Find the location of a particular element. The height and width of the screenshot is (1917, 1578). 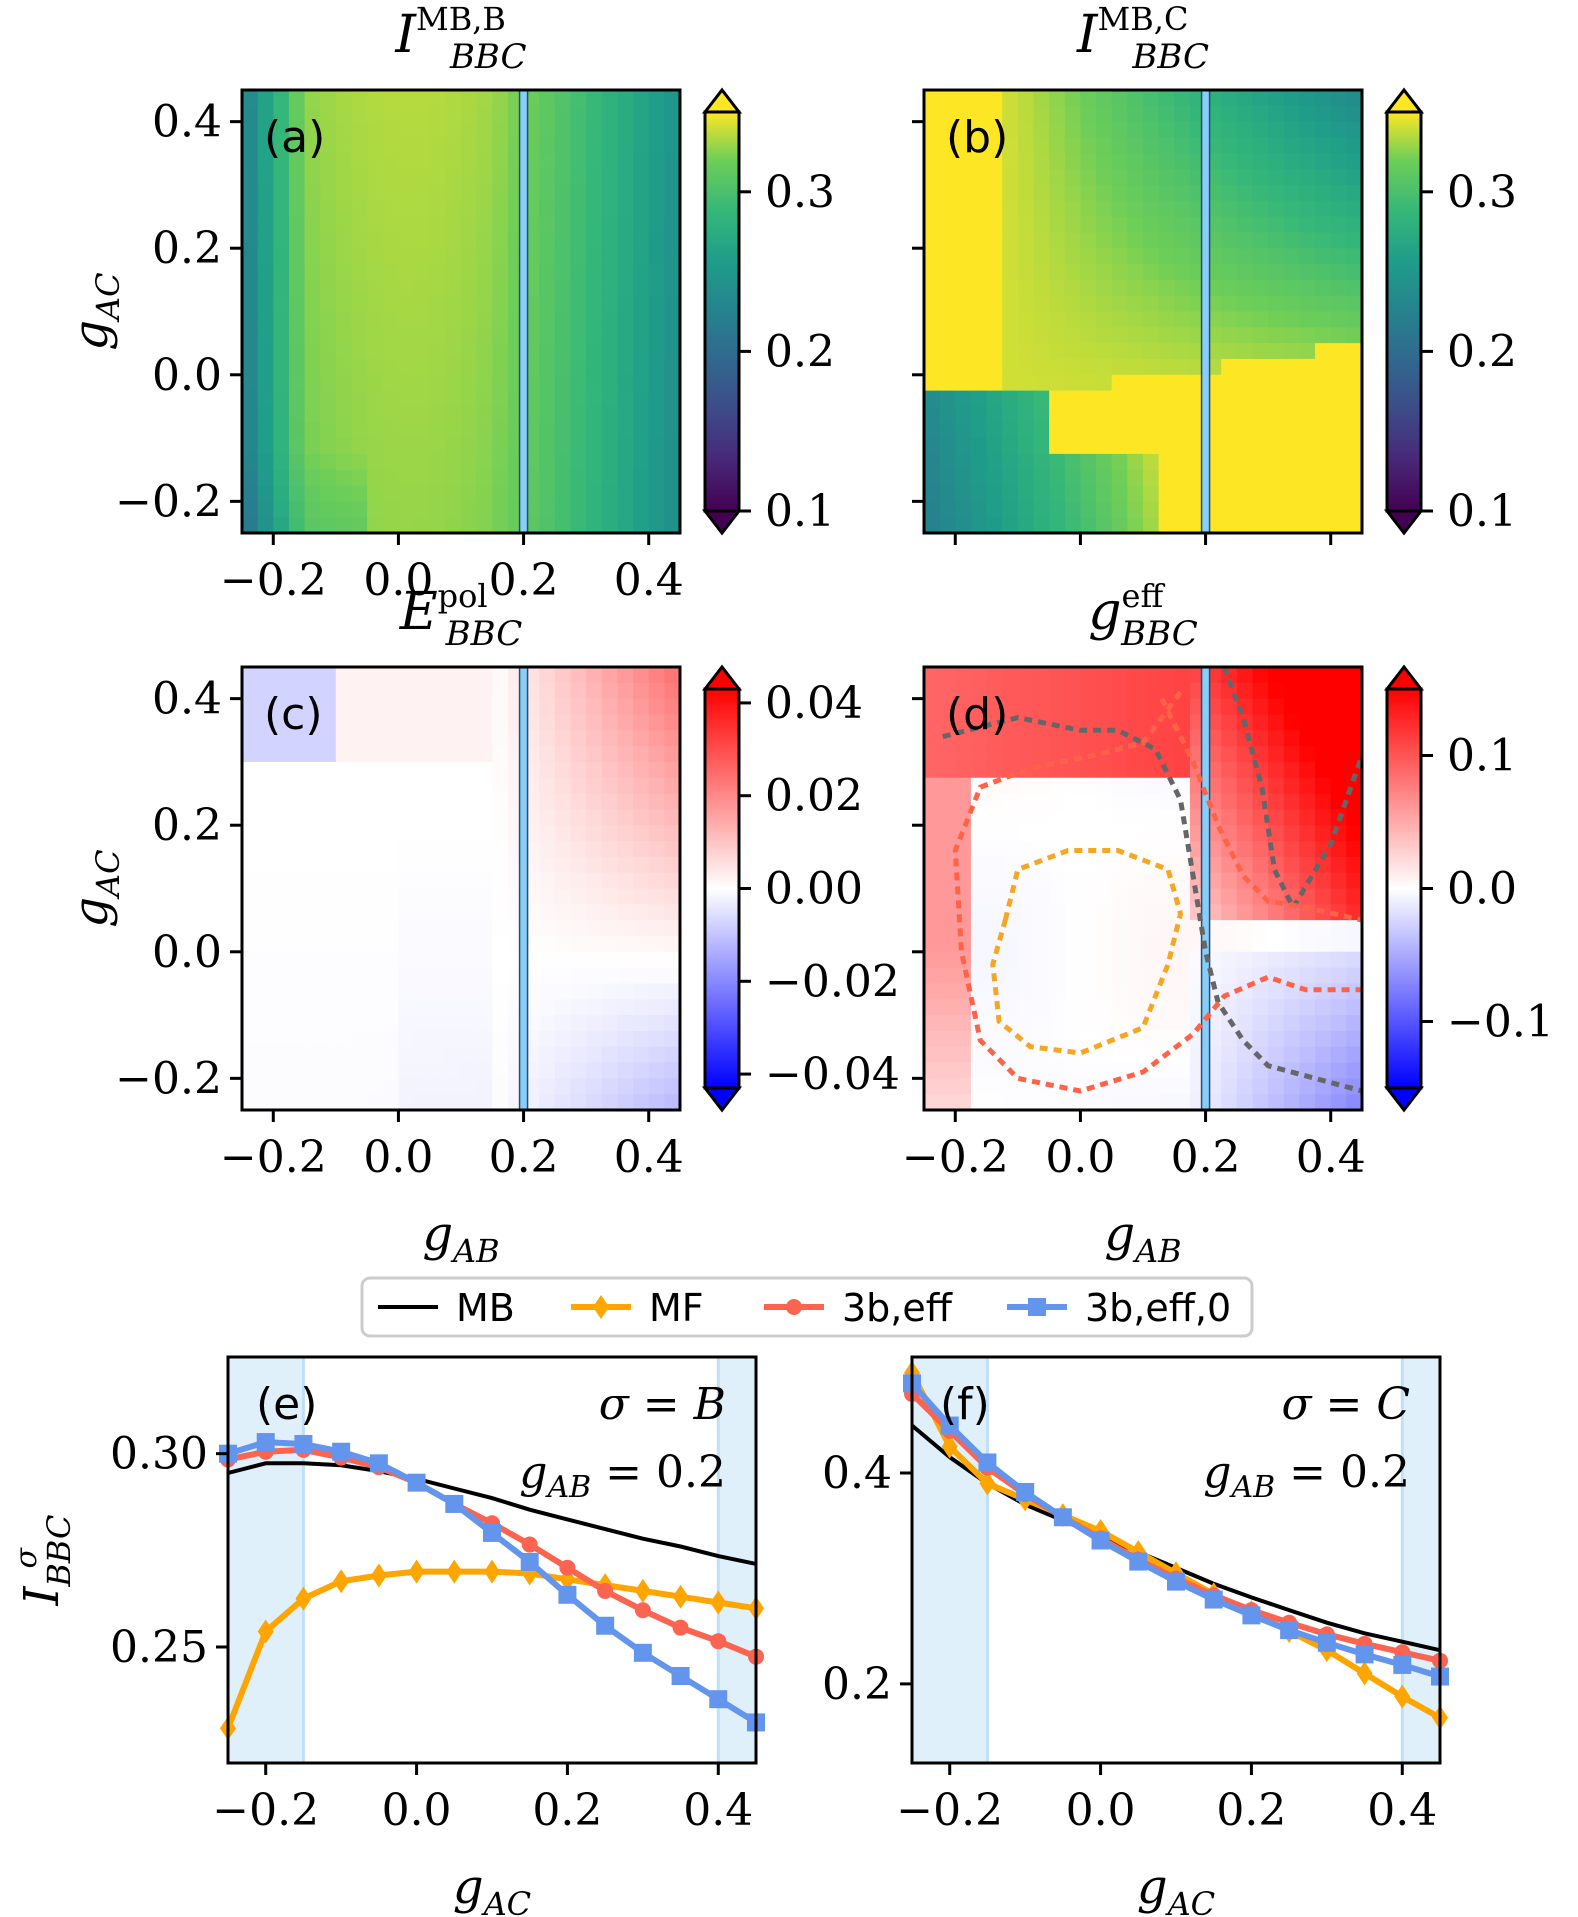

contour-line is located at coordinates (1293, 789).